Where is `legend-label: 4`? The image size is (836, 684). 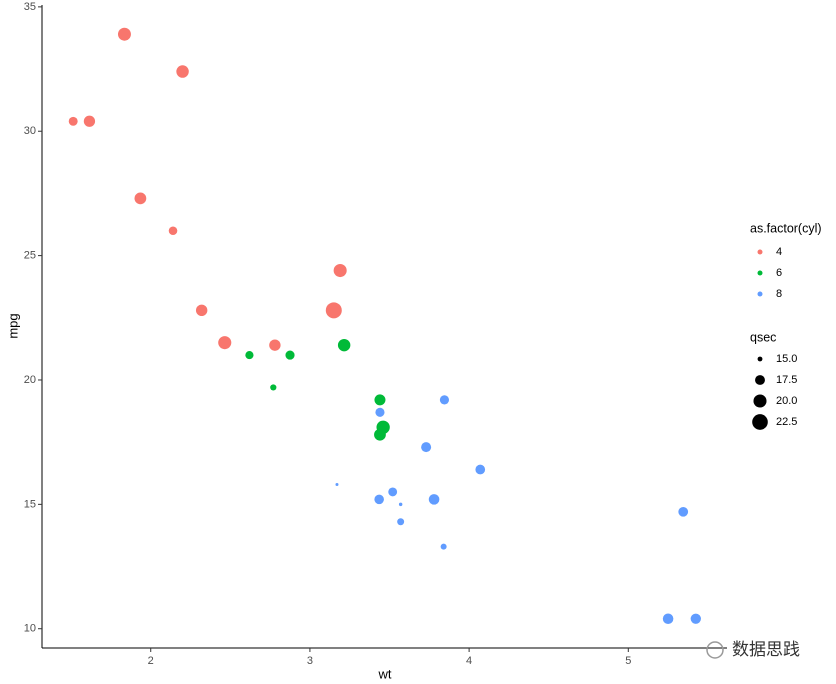 legend-label: 4 is located at coordinates (779, 252).